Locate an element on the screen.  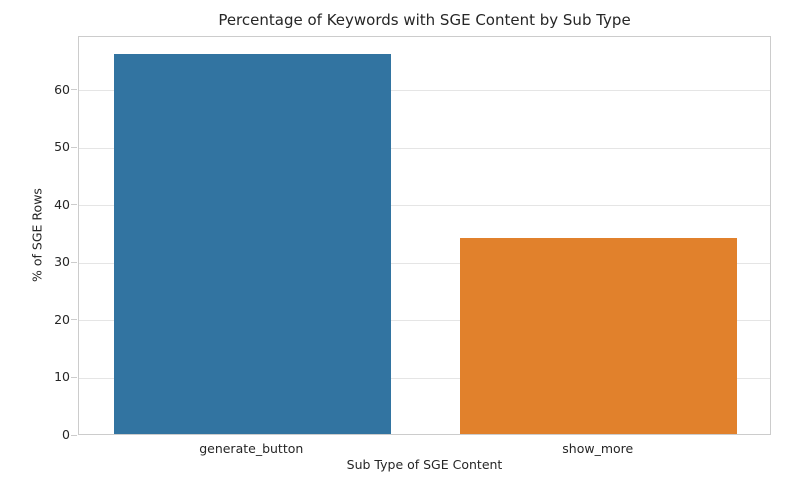
x-tick-label-generate_button: generate_button is located at coordinates (251, 448).